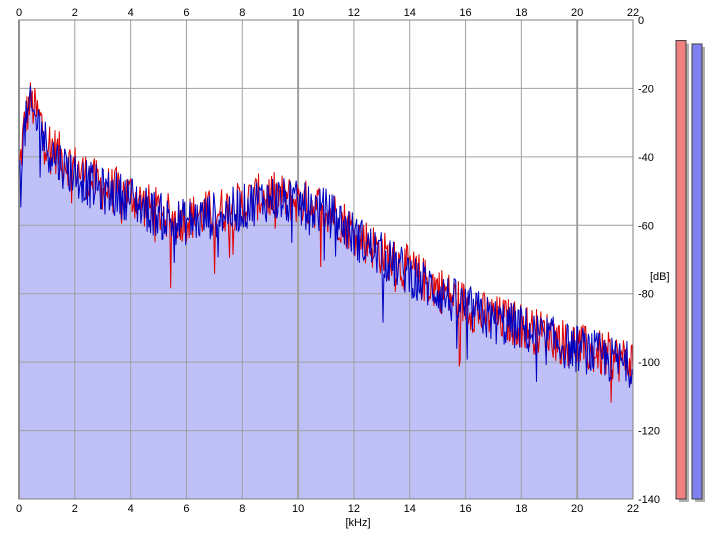 The width and height of the screenshot is (716, 540). What do you see at coordinates (131, 13) in the screenshot?
I see `x-tick-label-top: 4` at bounding box center [131, 13].